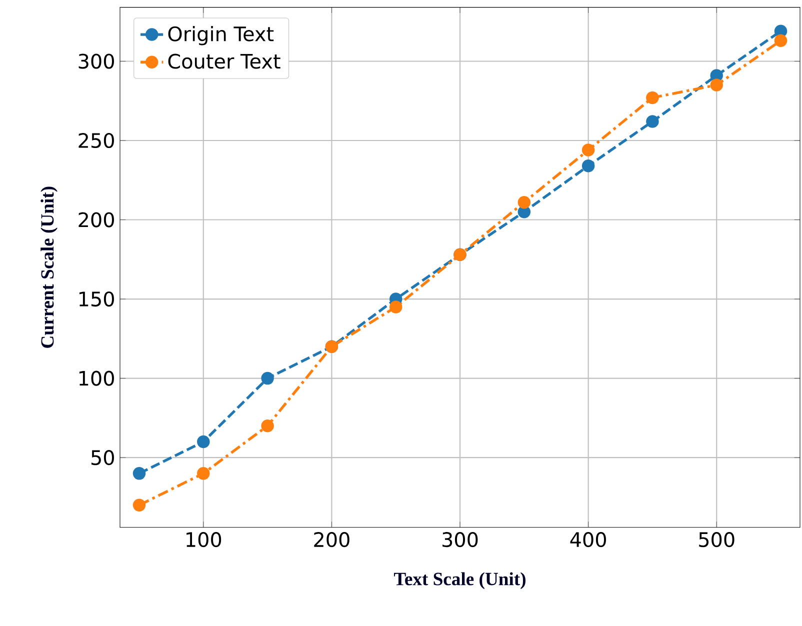 This screenshot has height=626, width=802. Describe the element at coordinates (96, 140) in the screenshot. I see `y-tick-label: 250` at that location.